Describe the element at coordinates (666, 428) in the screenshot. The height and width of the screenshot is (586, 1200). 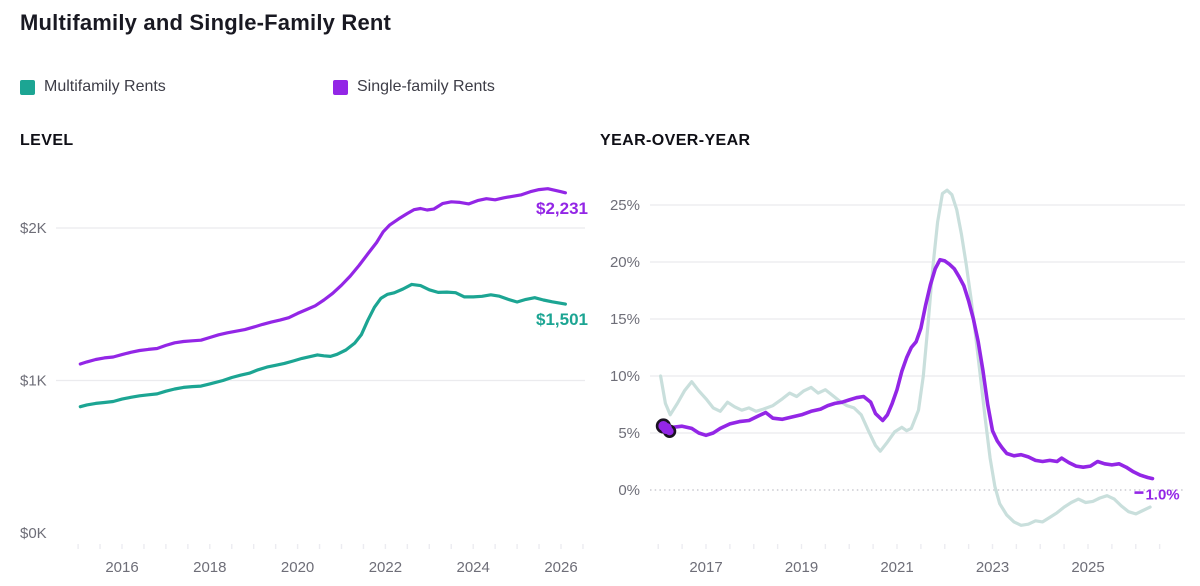
I see `series-start-marker` at that location.